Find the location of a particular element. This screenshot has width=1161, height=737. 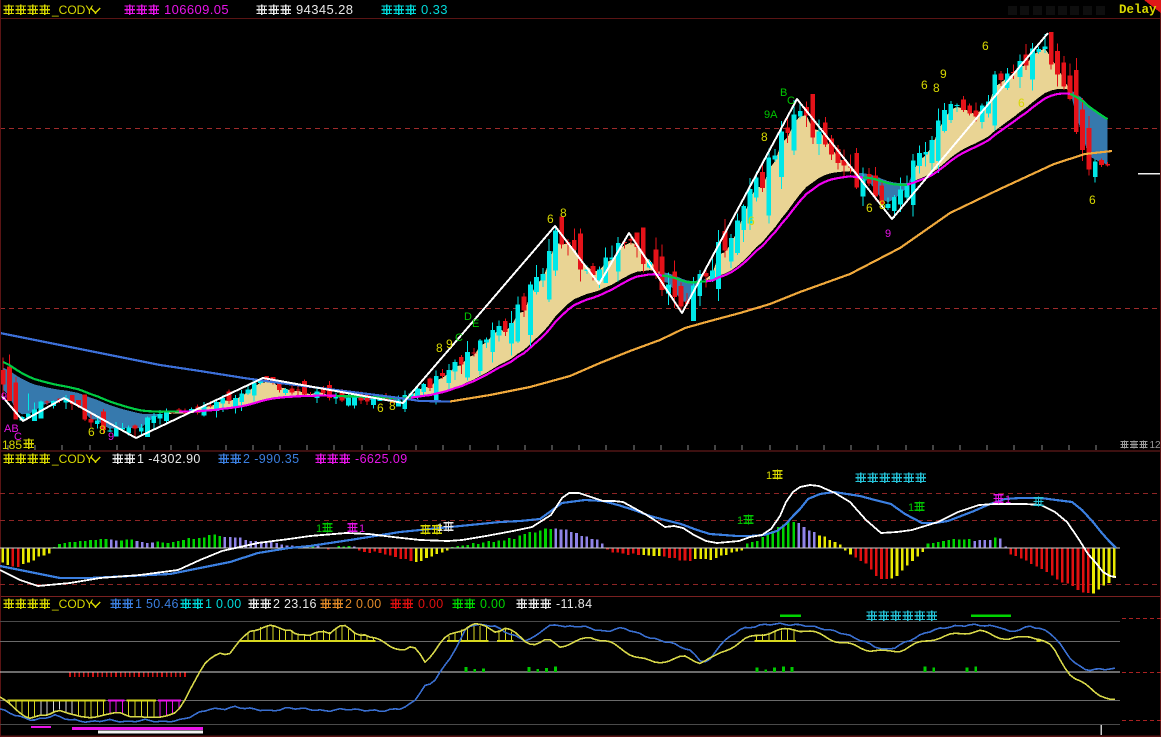

svg-text: D is located at coordinates (468, 317).